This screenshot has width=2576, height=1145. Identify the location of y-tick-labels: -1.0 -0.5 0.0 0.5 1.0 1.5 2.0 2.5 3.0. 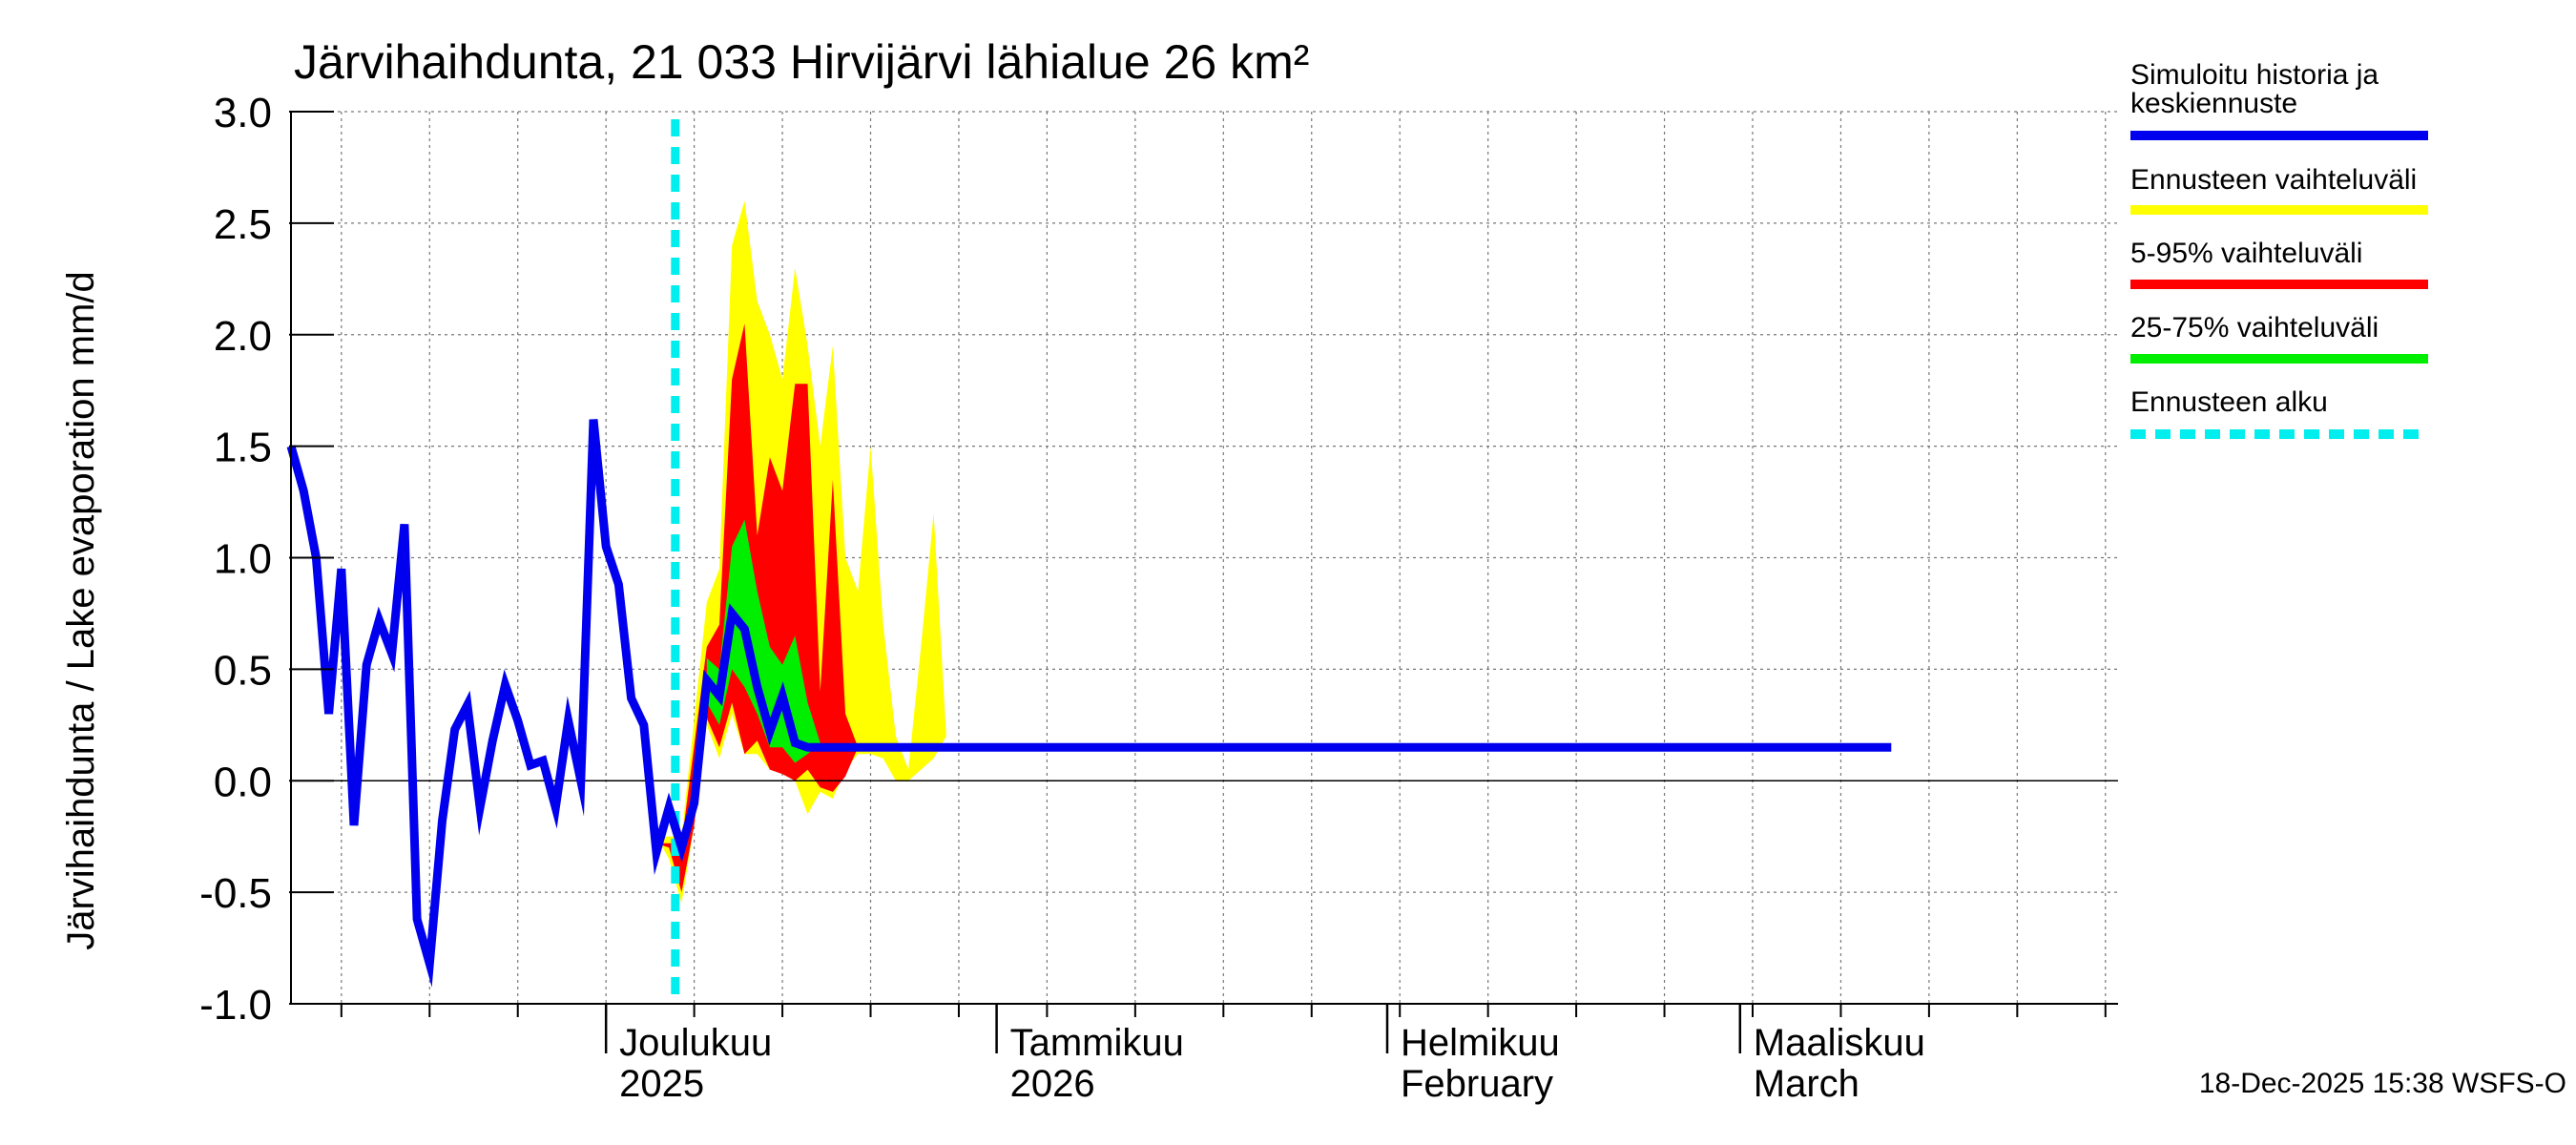
(235, 559).